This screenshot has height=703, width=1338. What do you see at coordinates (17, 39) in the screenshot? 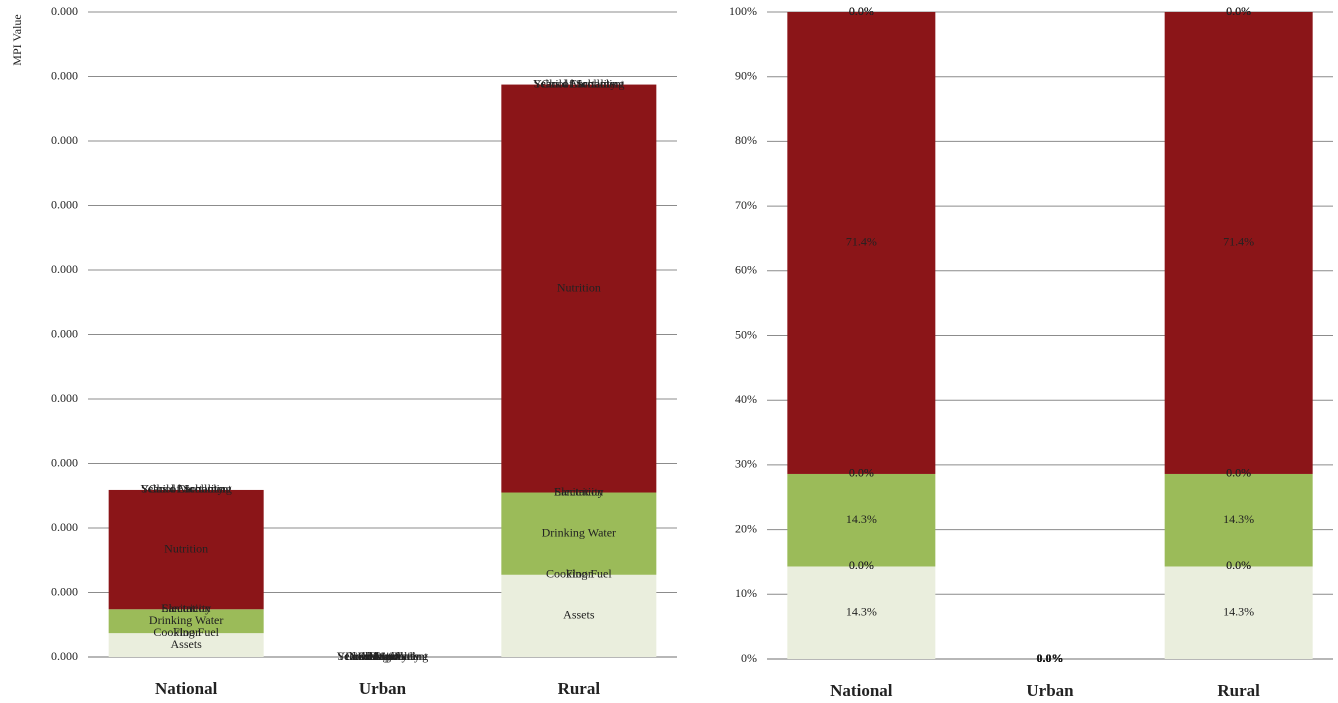
I see `y-axis-title: MPI Value` at bounding box center [17, 39].